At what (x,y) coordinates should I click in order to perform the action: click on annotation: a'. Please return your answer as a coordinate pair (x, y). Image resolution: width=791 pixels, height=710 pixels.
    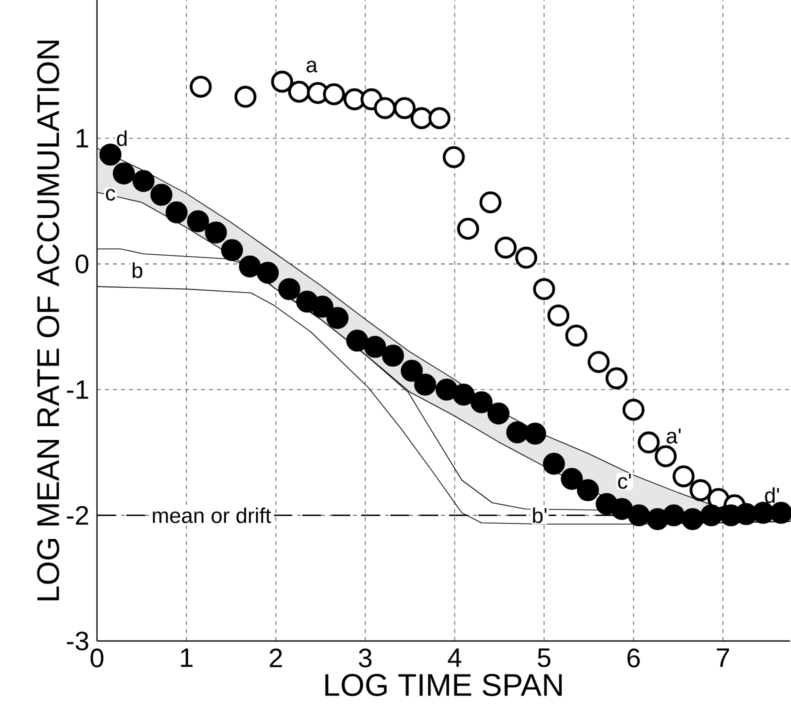
    Looking at the image, I should click on (673, 436).